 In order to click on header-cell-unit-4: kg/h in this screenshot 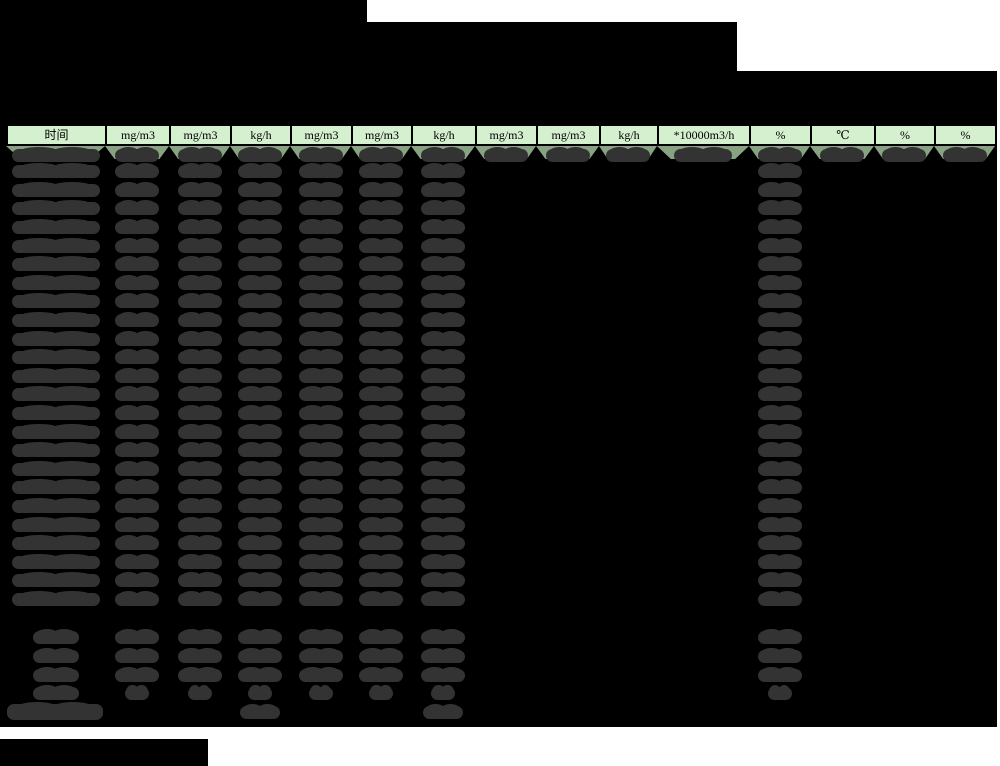, I will do `click(261, 135)`.